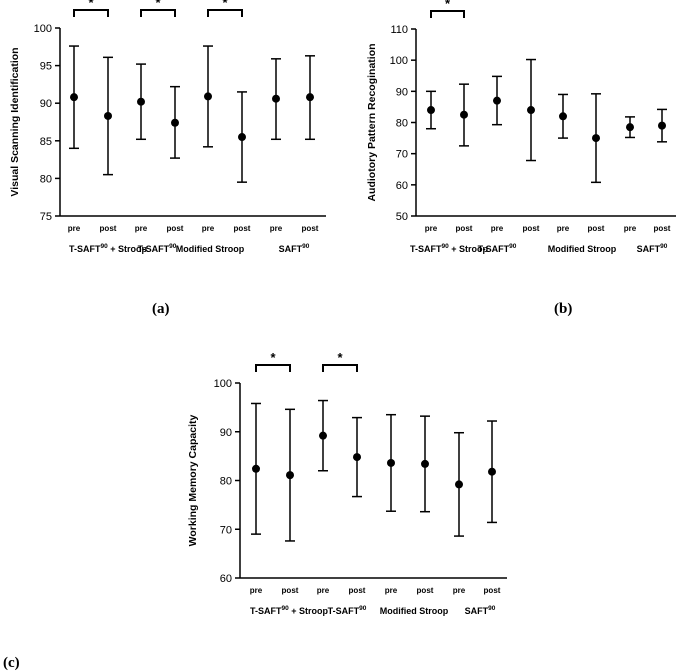 The height and width of the screenshot is (672, 685). Describe the element at coordinates (15, 121) in the screenshot. I see `y-axis-title: Visual Scanning Identification` at that location.